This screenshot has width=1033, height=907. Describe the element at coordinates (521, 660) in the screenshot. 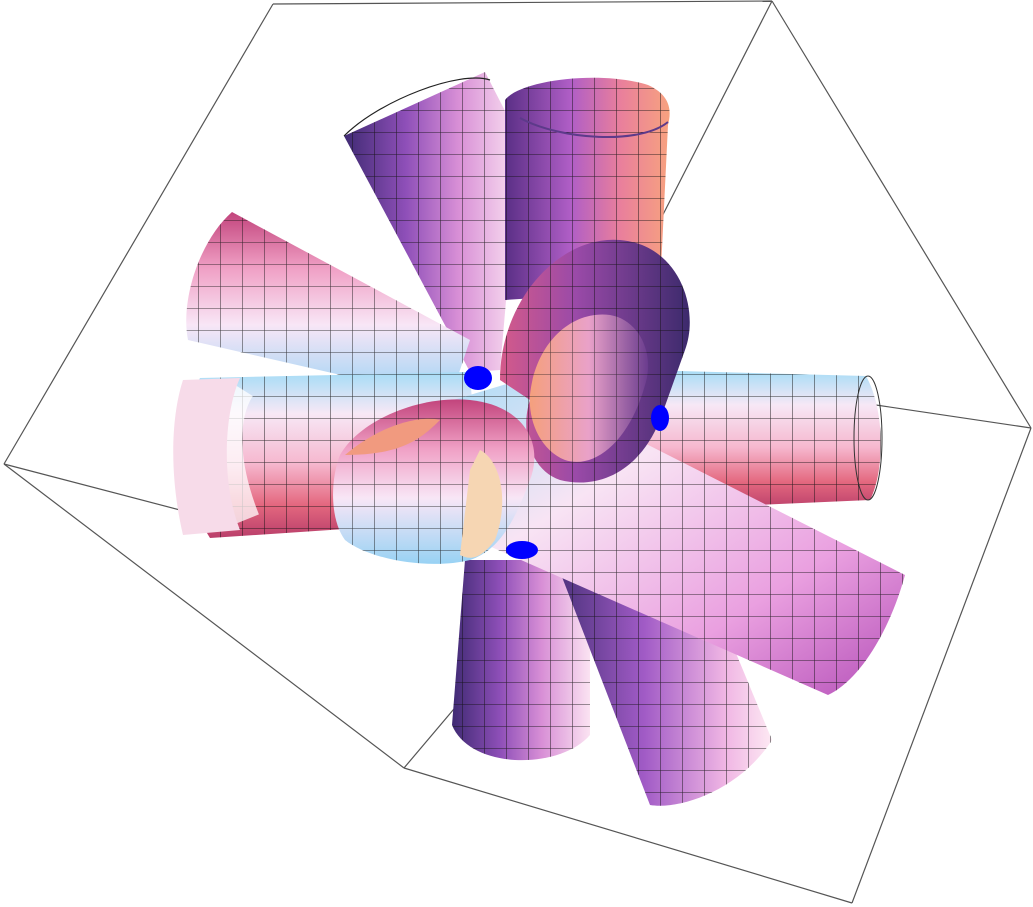

I see `cylinder-lower-left` at that location.